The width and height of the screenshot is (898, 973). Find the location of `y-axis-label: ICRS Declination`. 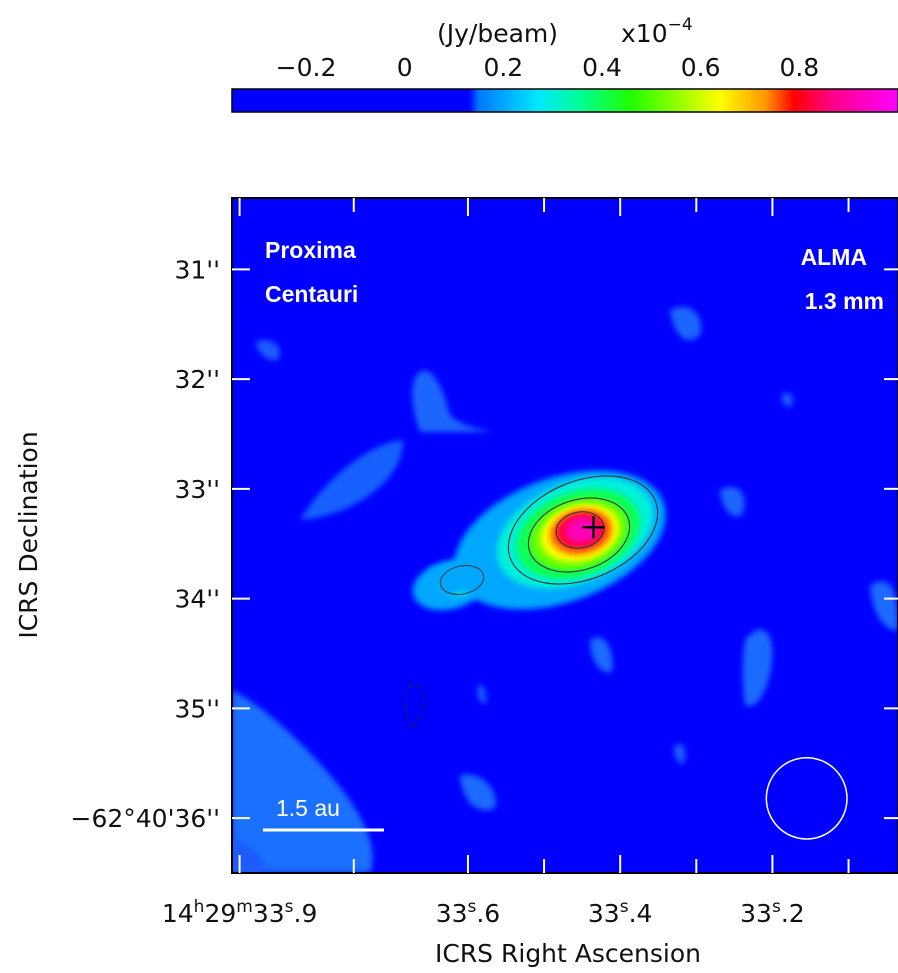

y-axis-label: ICRS Declination is located at coordinates (28, 534).